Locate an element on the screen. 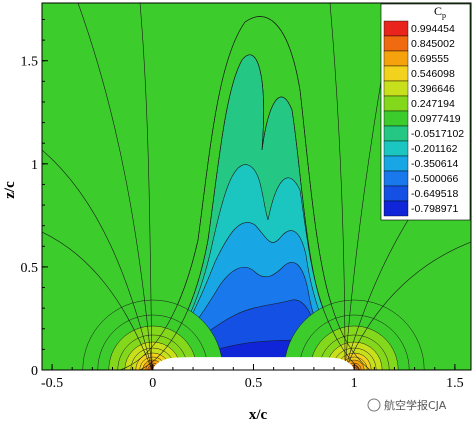 This screenshot has width=474, height=425. legend-label: 0.0977419 is located at coordinates (436, 119).